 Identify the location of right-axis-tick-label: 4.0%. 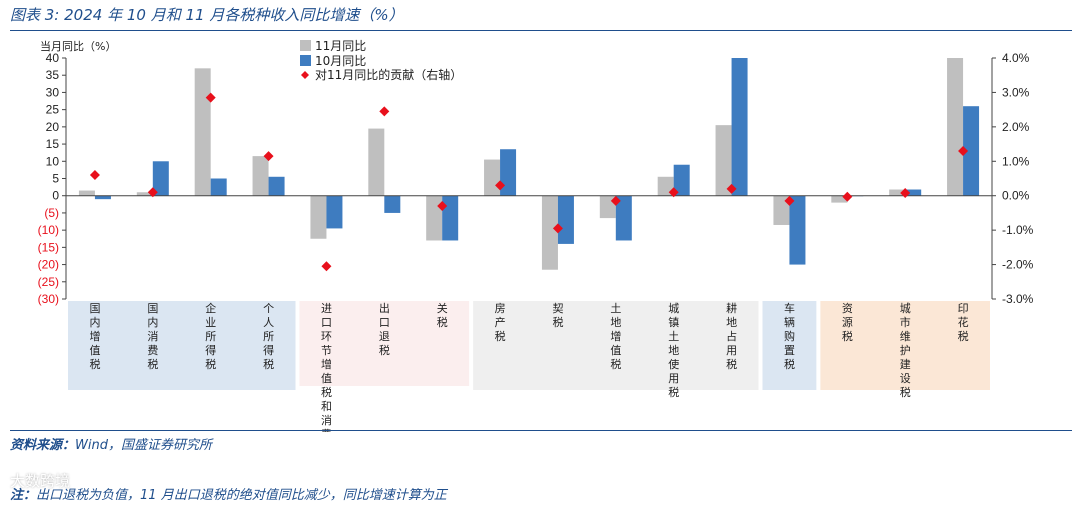
(1016, 58).